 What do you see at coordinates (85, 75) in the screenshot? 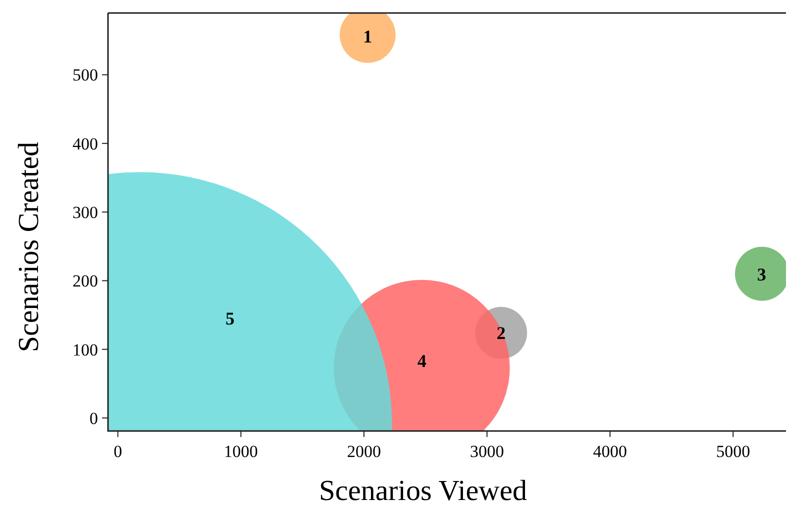
I see `y-tick-label: 500` at bounding box center [85, 75].